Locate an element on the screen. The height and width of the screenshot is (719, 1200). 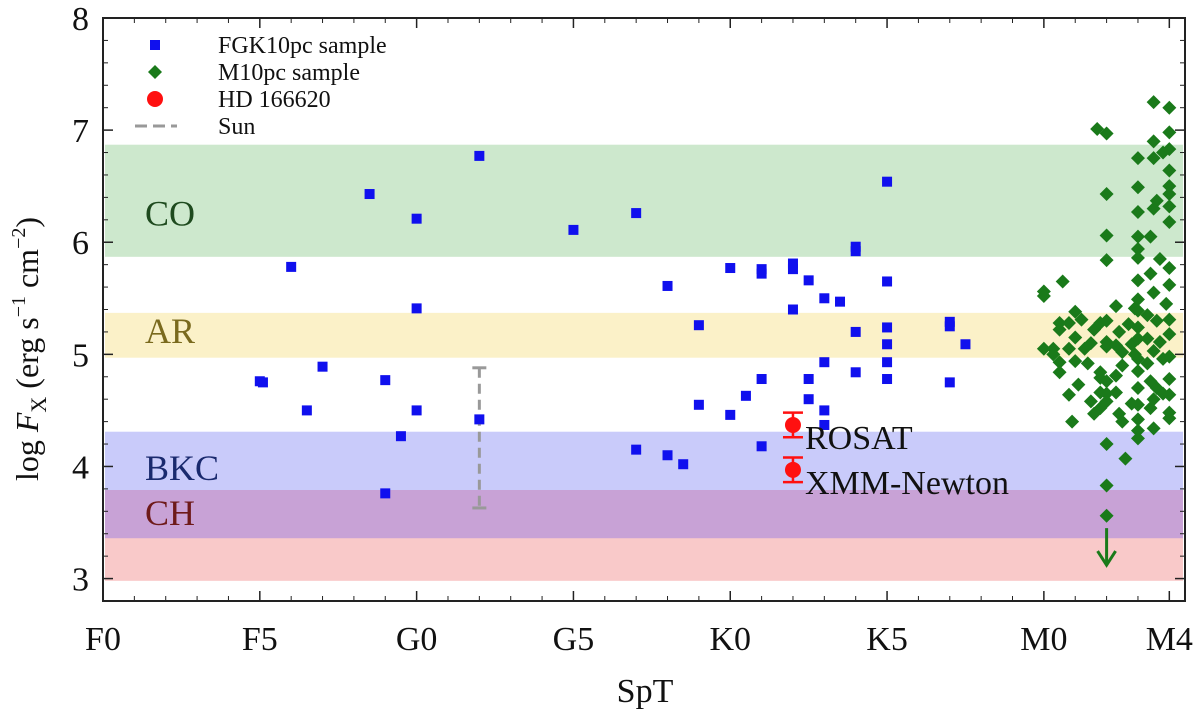
band-bkc is located at coordinates (644, 462).